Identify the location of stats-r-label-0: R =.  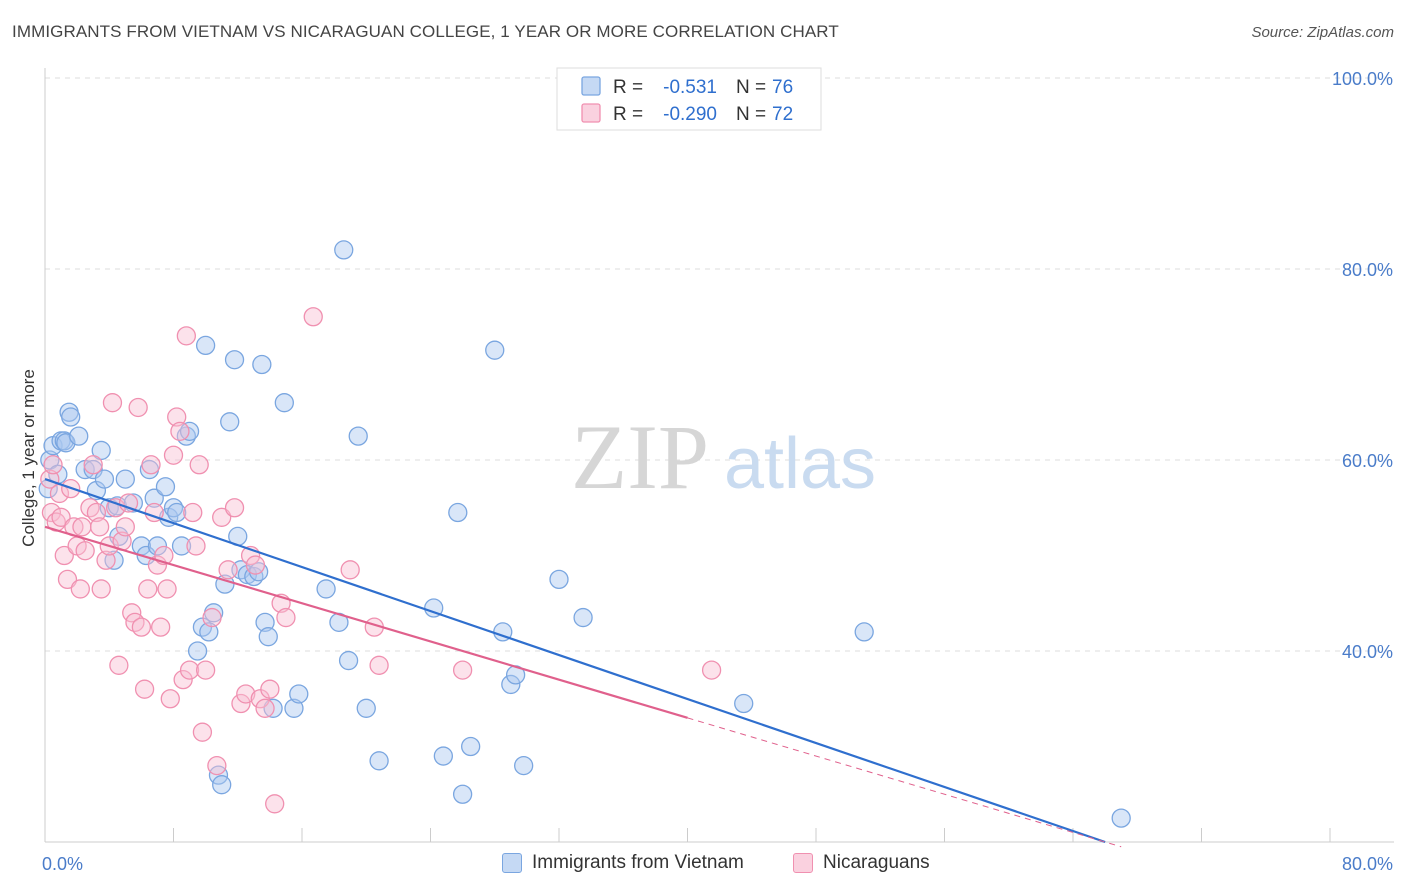
(628, 87).